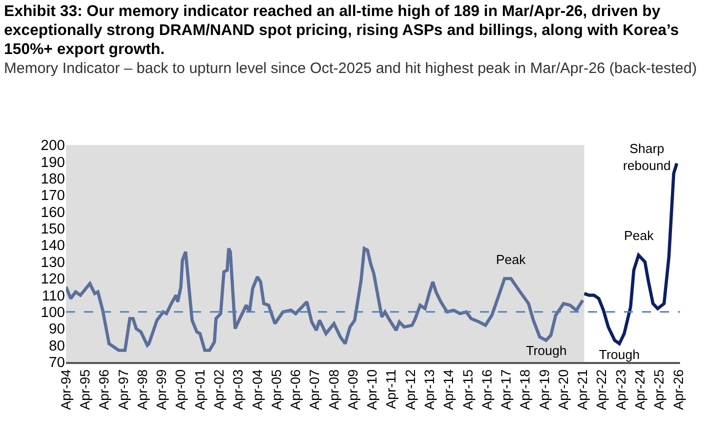 This screenshot has width=721, height=431. What do you see at coordinates (448, 389) in the screenshot?
I see `x-tick-label: Apr-14` at bounding box center [448, 389].